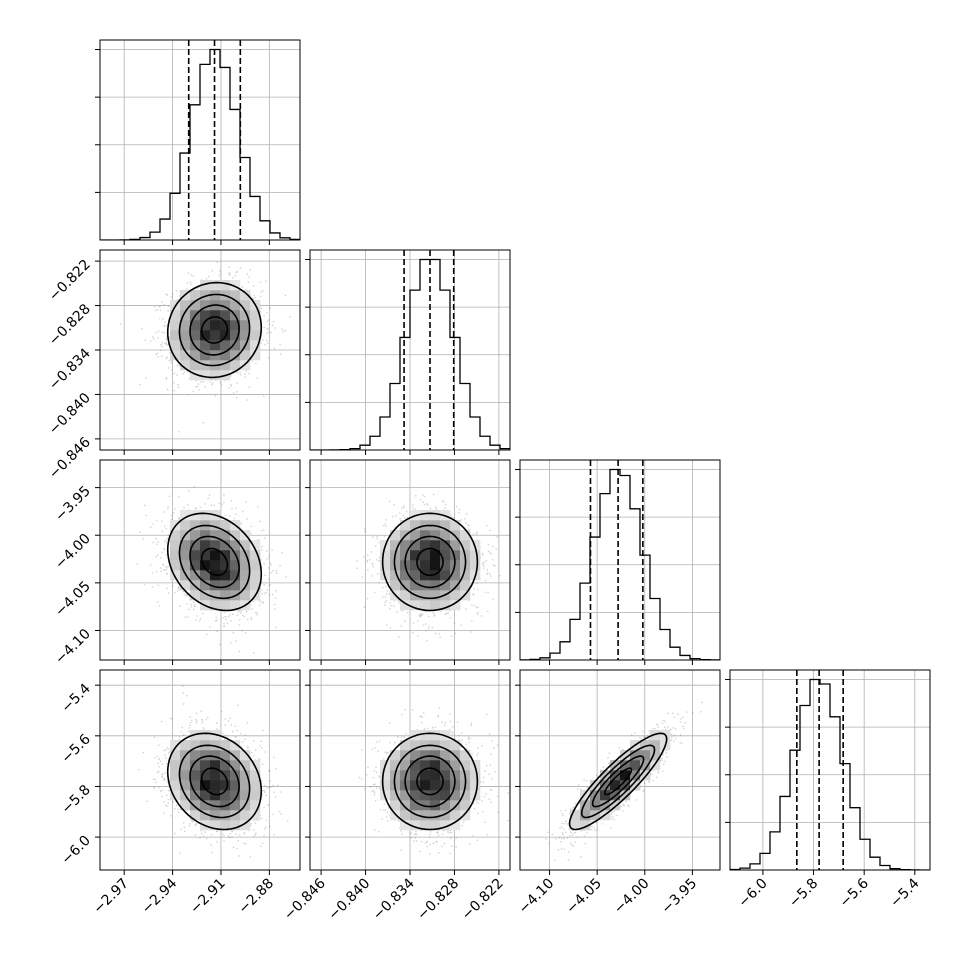 This screenshot has width=970, height=970. Describe the element at coordinates (200, 144) in the screenshot. I see `histogram-step` at that location.